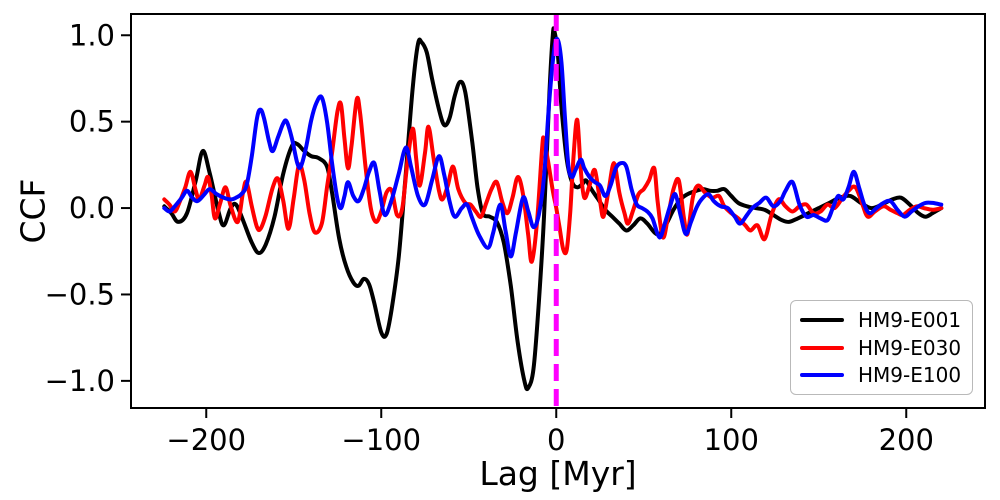 This screenshot has height=500, width=1000. I want to click on legend-line-swatch-black, so click(822, 320).